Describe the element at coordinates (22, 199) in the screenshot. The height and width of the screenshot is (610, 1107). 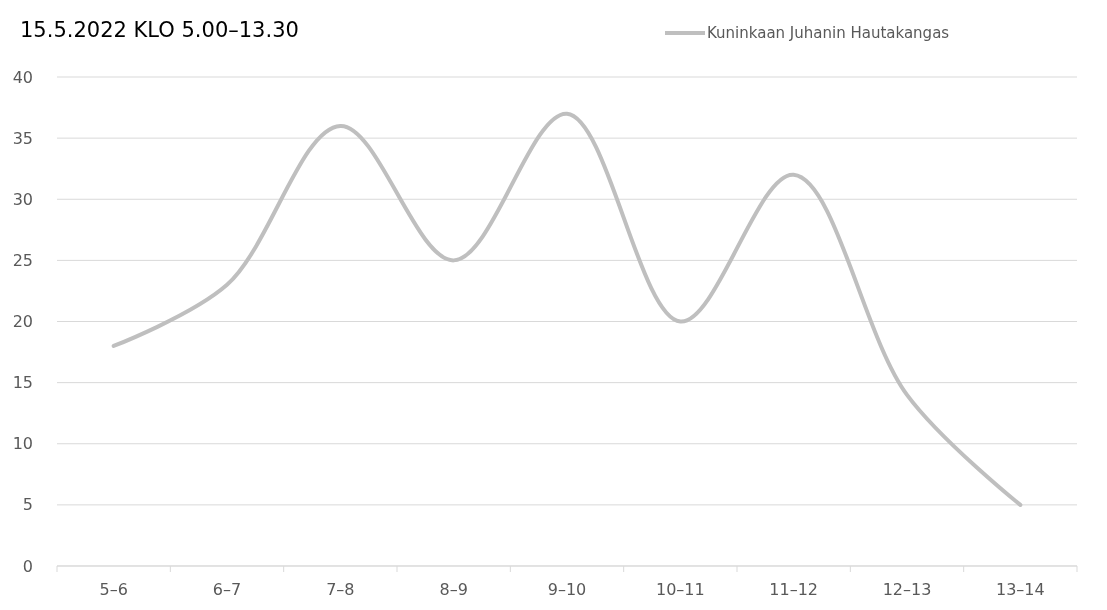
I see `y-tick-label: 30` at that location.